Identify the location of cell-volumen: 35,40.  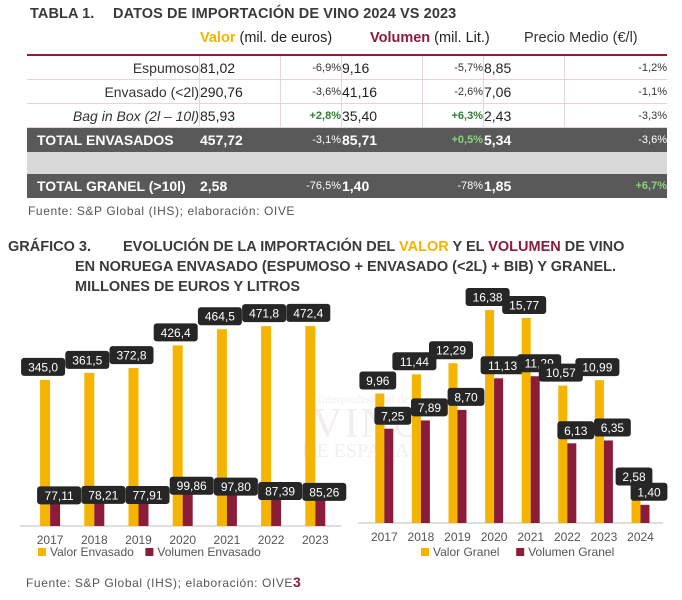
(382, 115).